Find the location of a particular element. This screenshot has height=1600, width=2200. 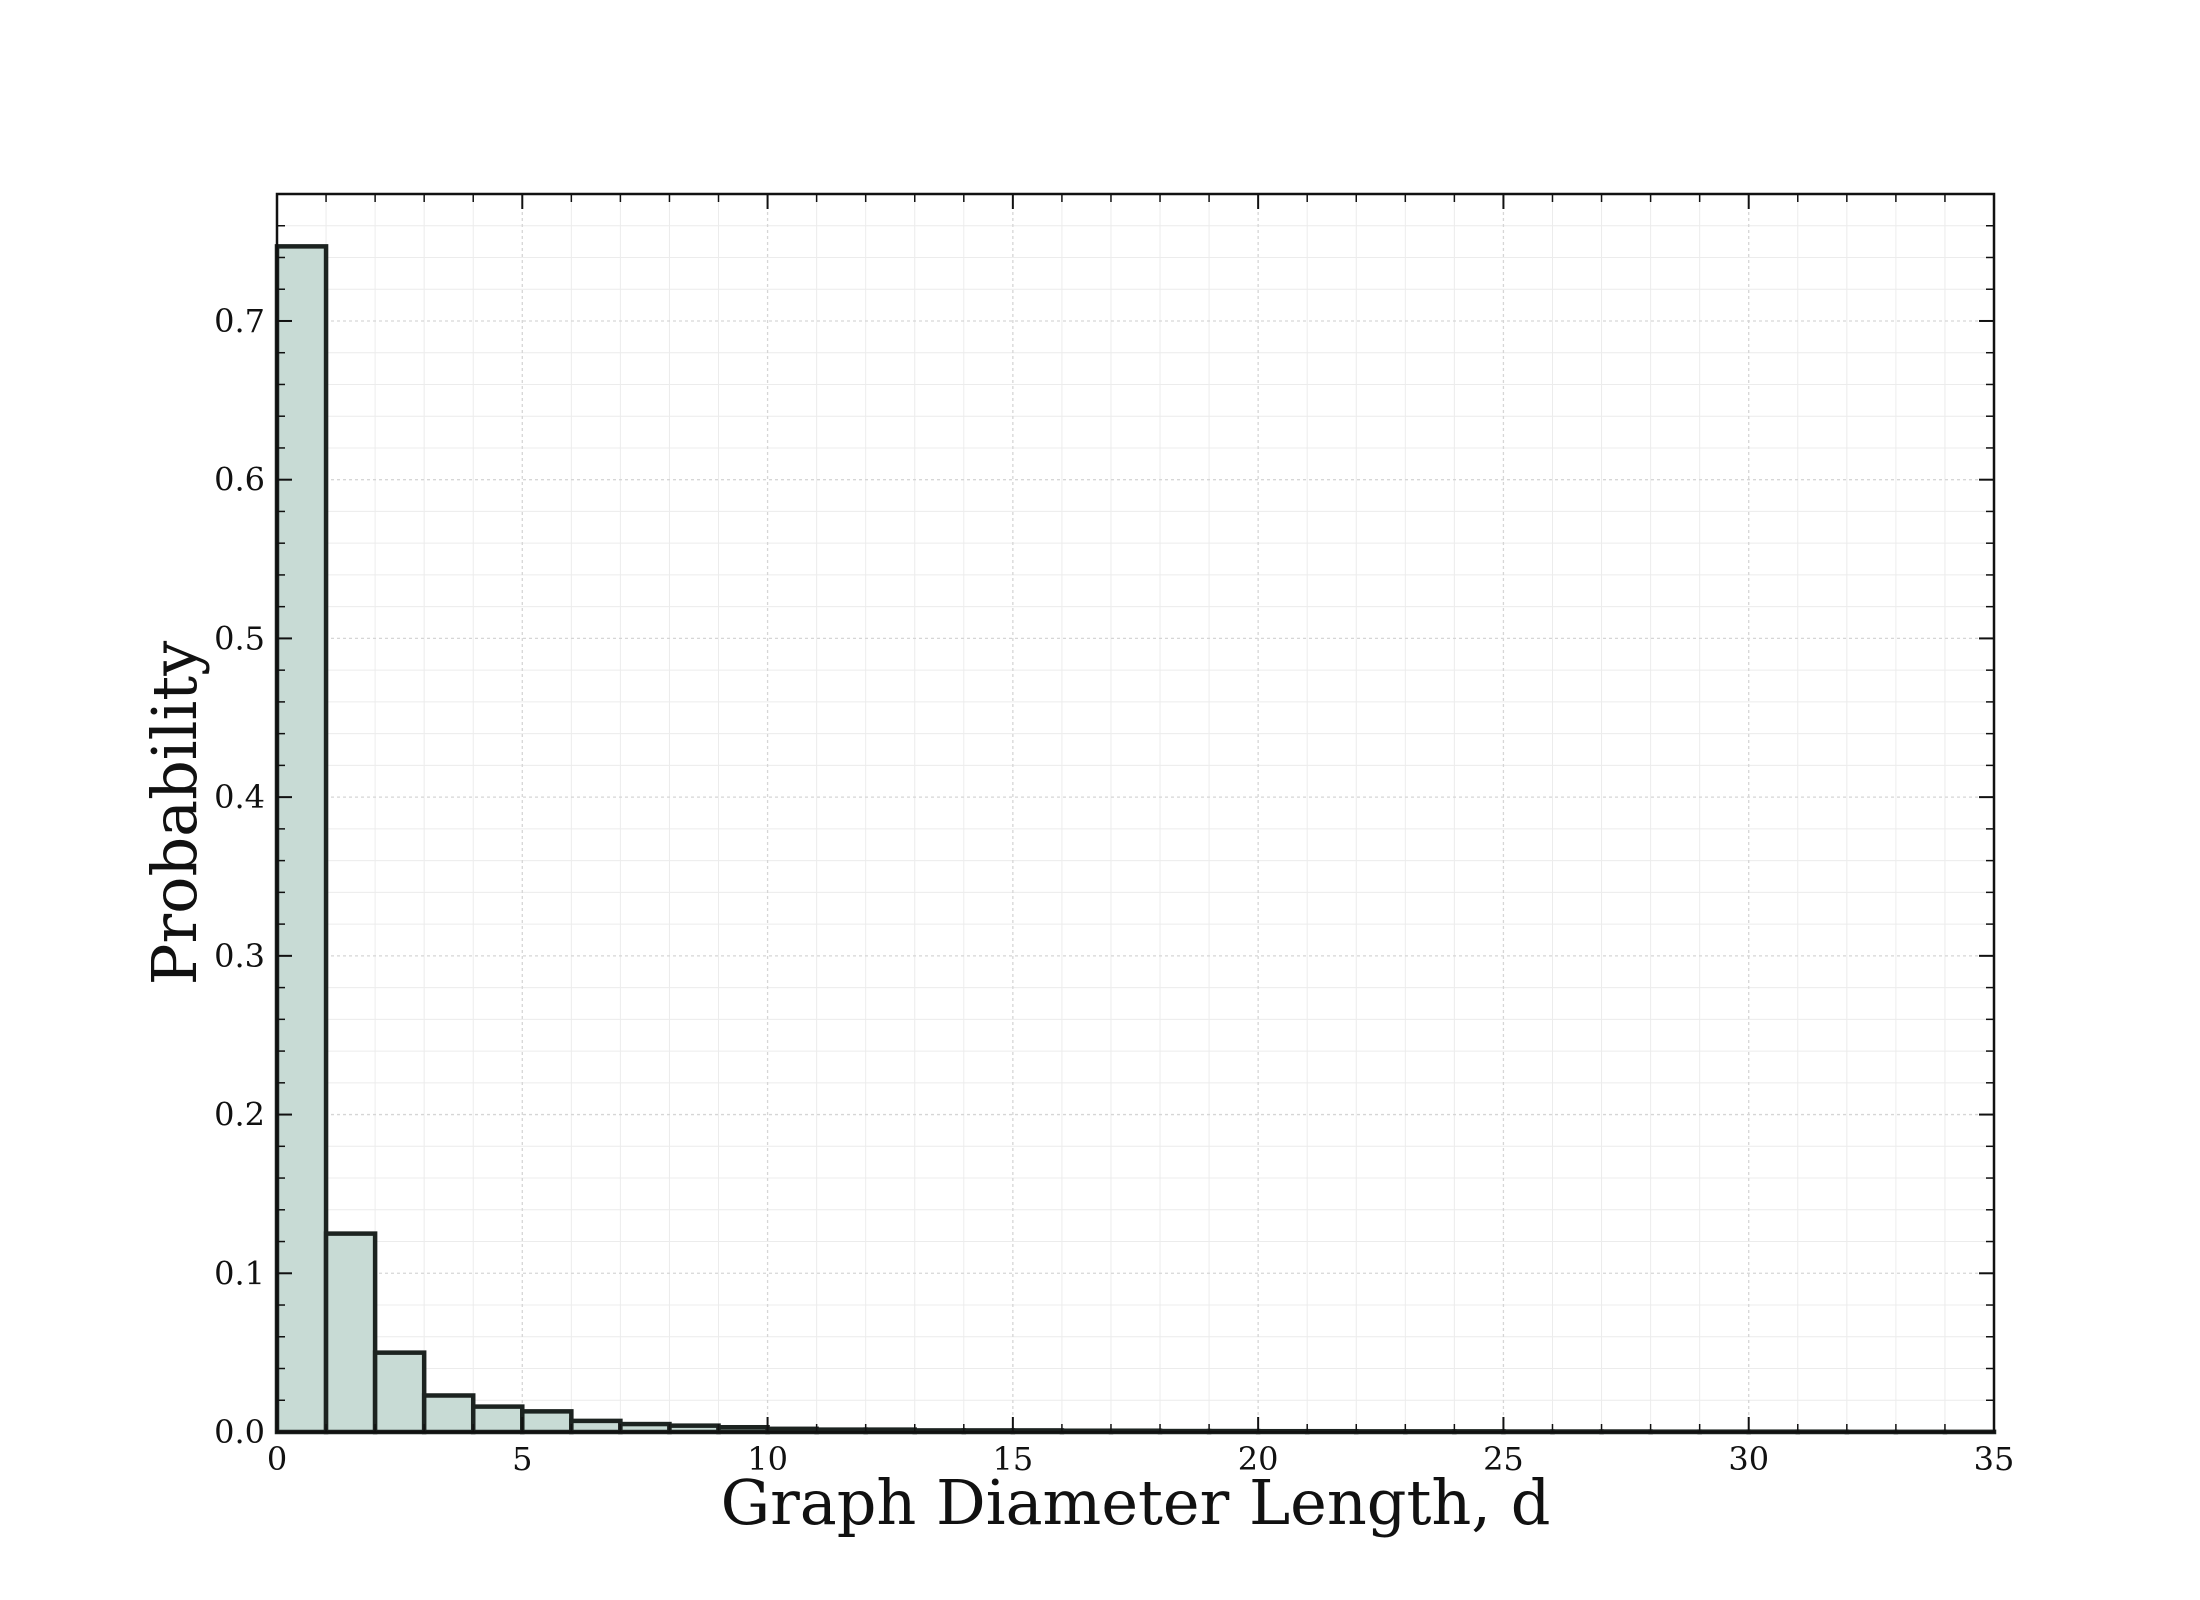

y-tick-label: 0.1 is located at coordinates (239, 1273).